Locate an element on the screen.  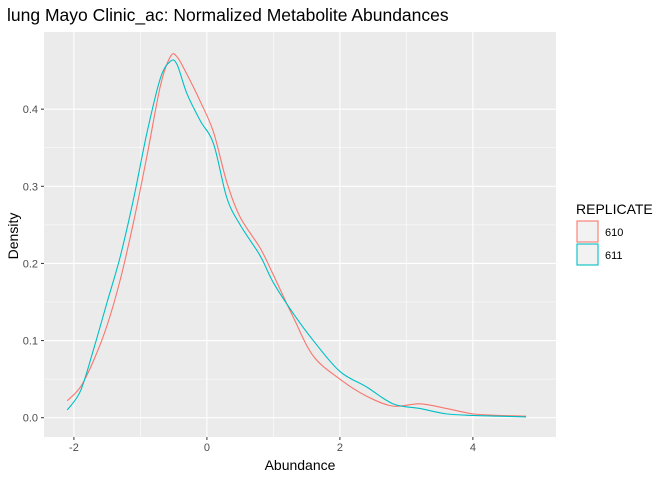
y-tick-label: 0.2 is located at coordinates (30, 264).